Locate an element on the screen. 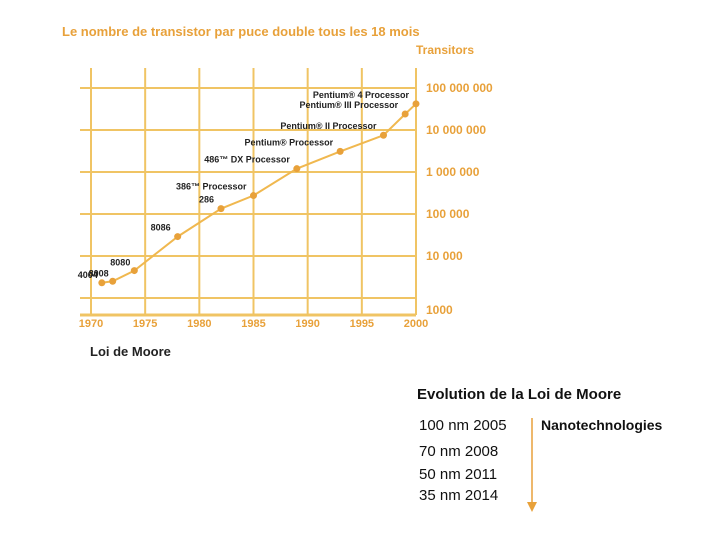 The width and height of the screenshot is (720, 540). point-label: Pentium® Processor is located at coordinates (288, 142).